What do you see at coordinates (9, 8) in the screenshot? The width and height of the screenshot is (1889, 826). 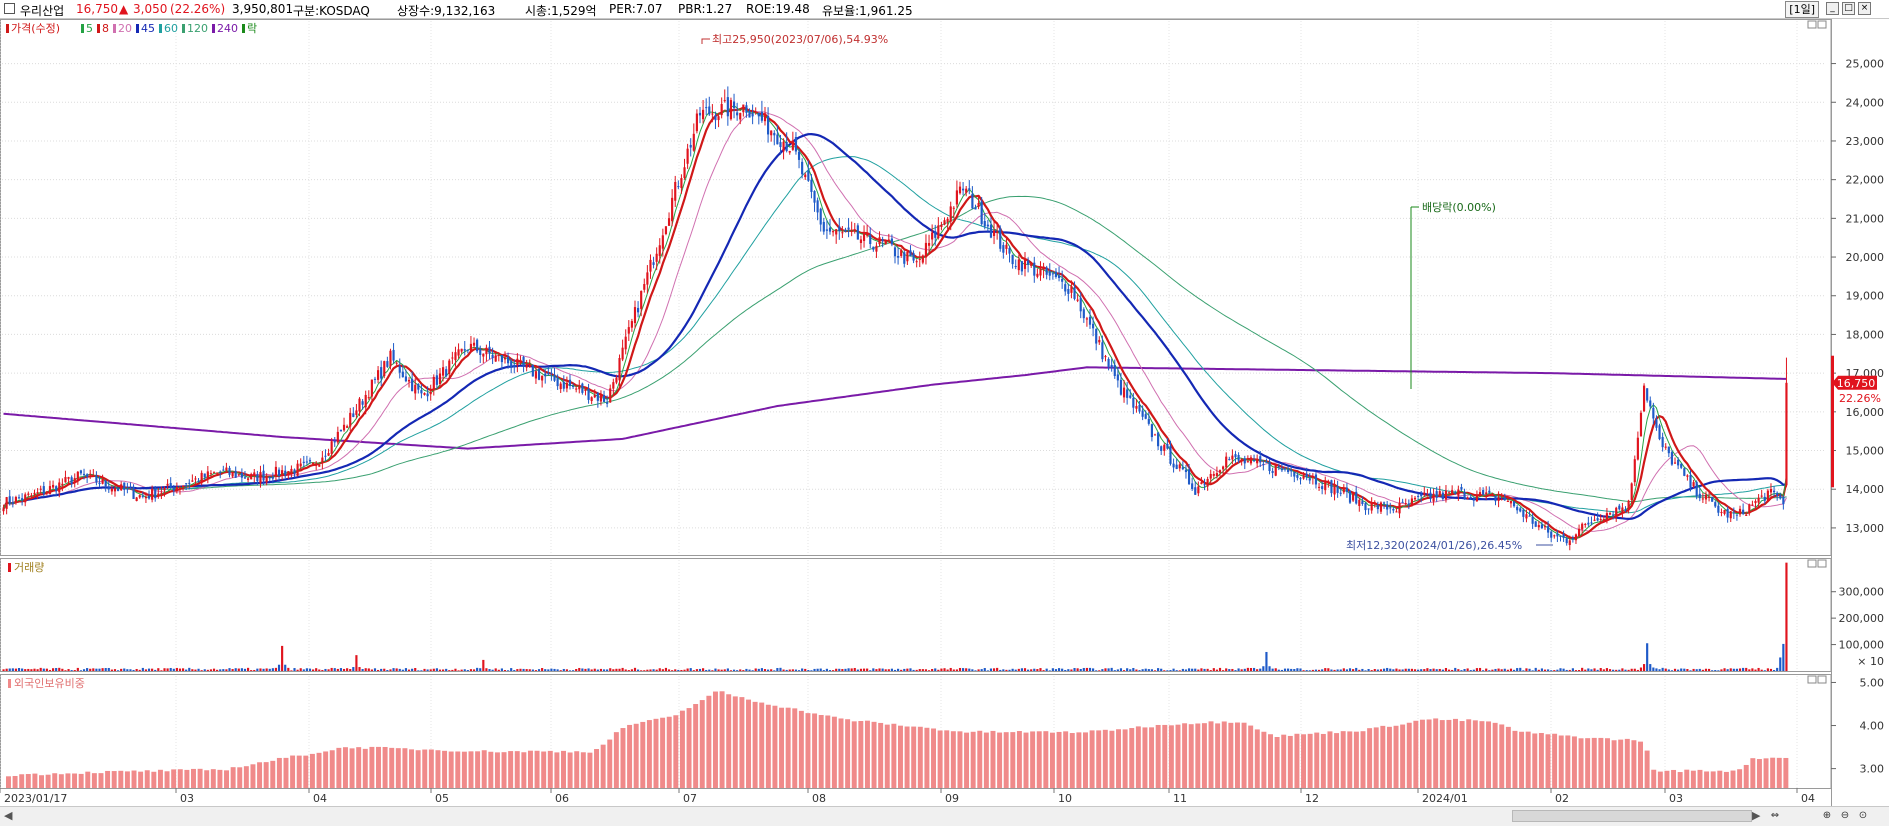 I see `header-checkbox` at bounding box center [9, 8].